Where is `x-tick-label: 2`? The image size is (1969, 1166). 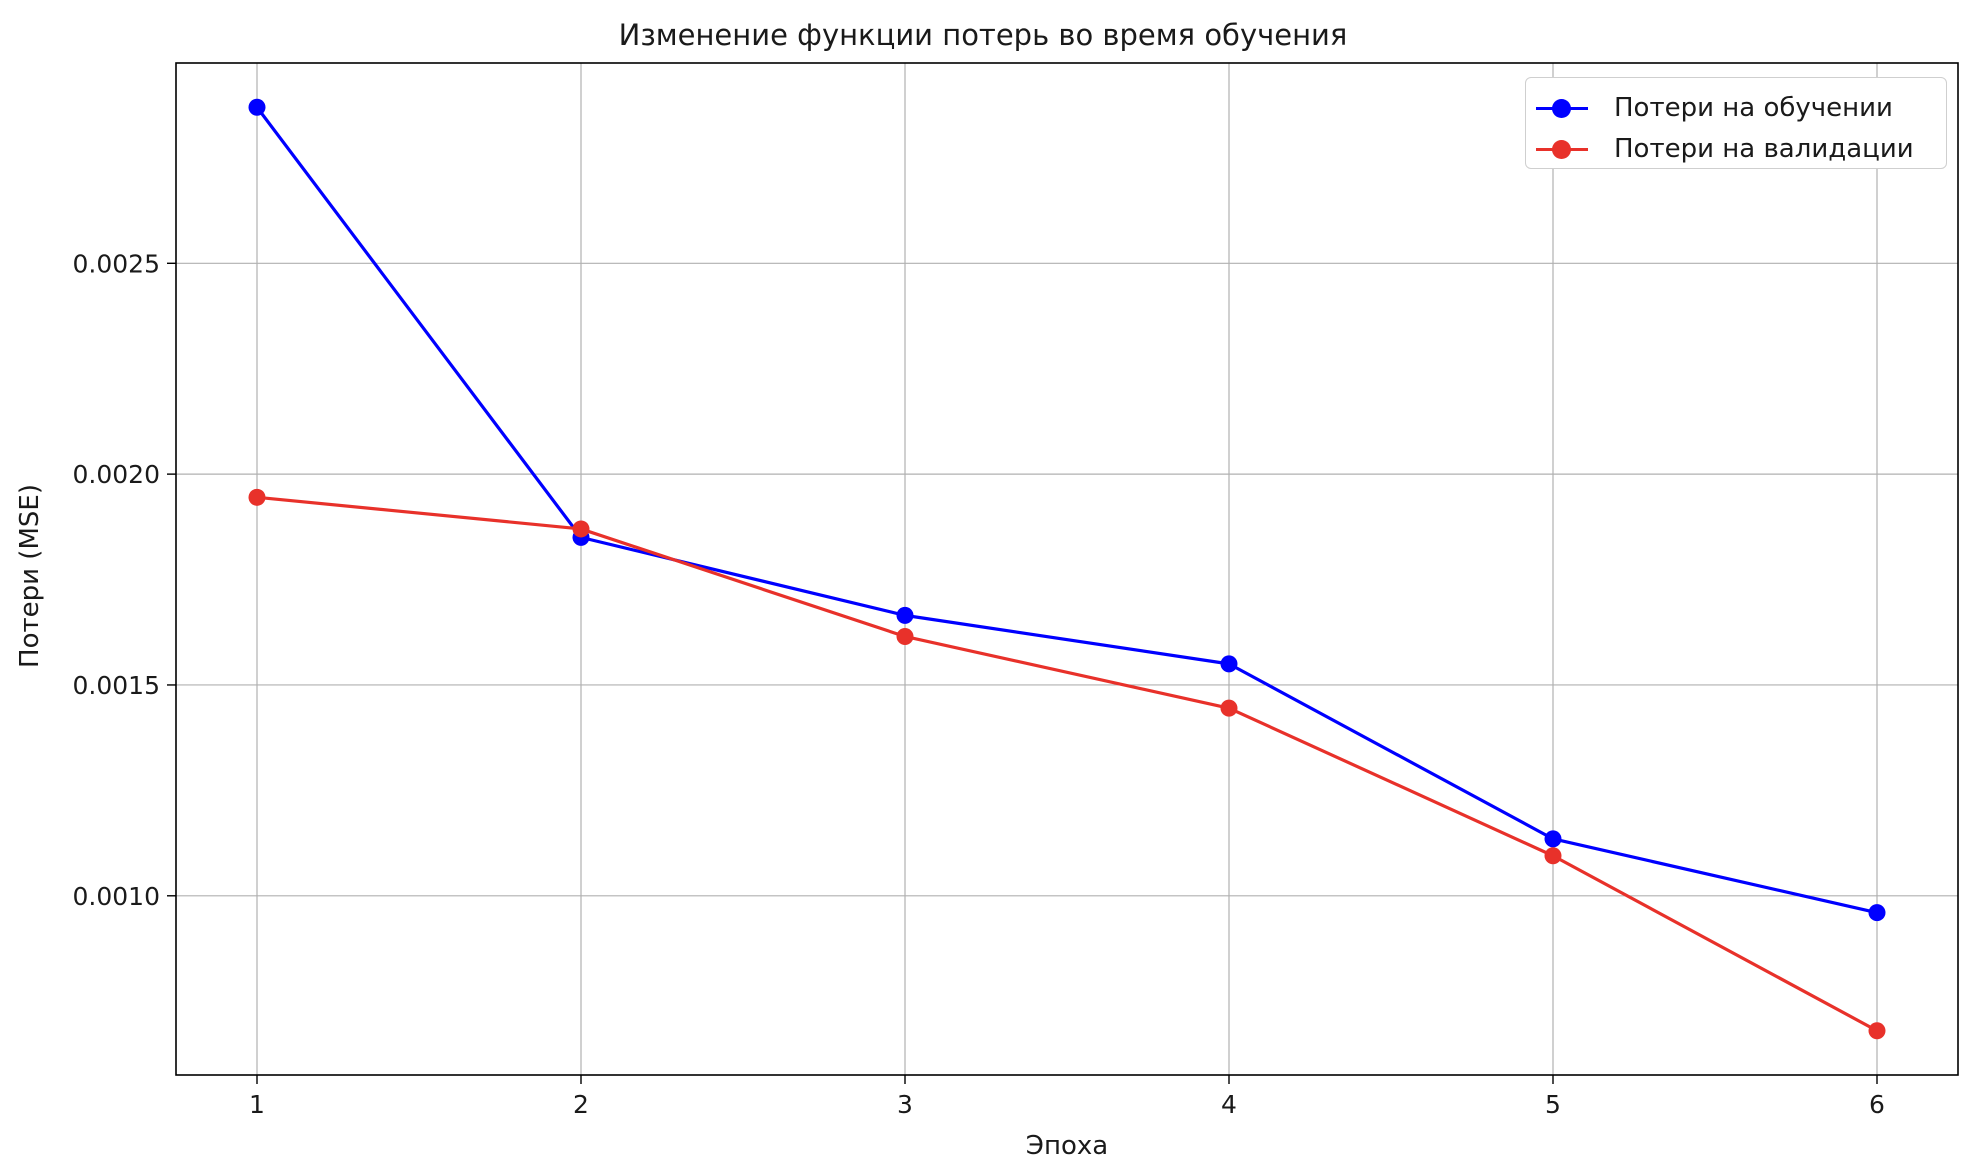
x-tick-label: 2 is located at coordinates (581, 1104).